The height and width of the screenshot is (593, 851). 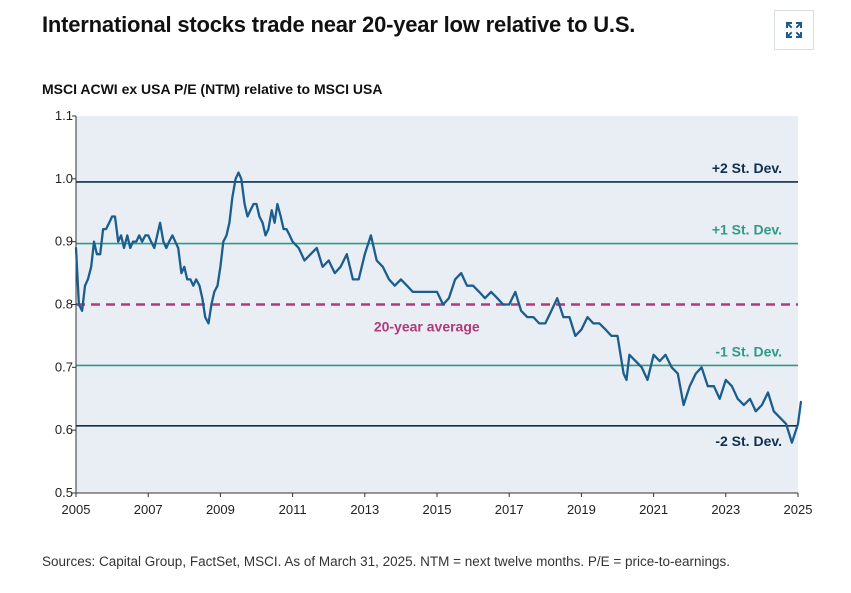 I want to click on x-tick-label: 2011, so click(x=293, y=509).